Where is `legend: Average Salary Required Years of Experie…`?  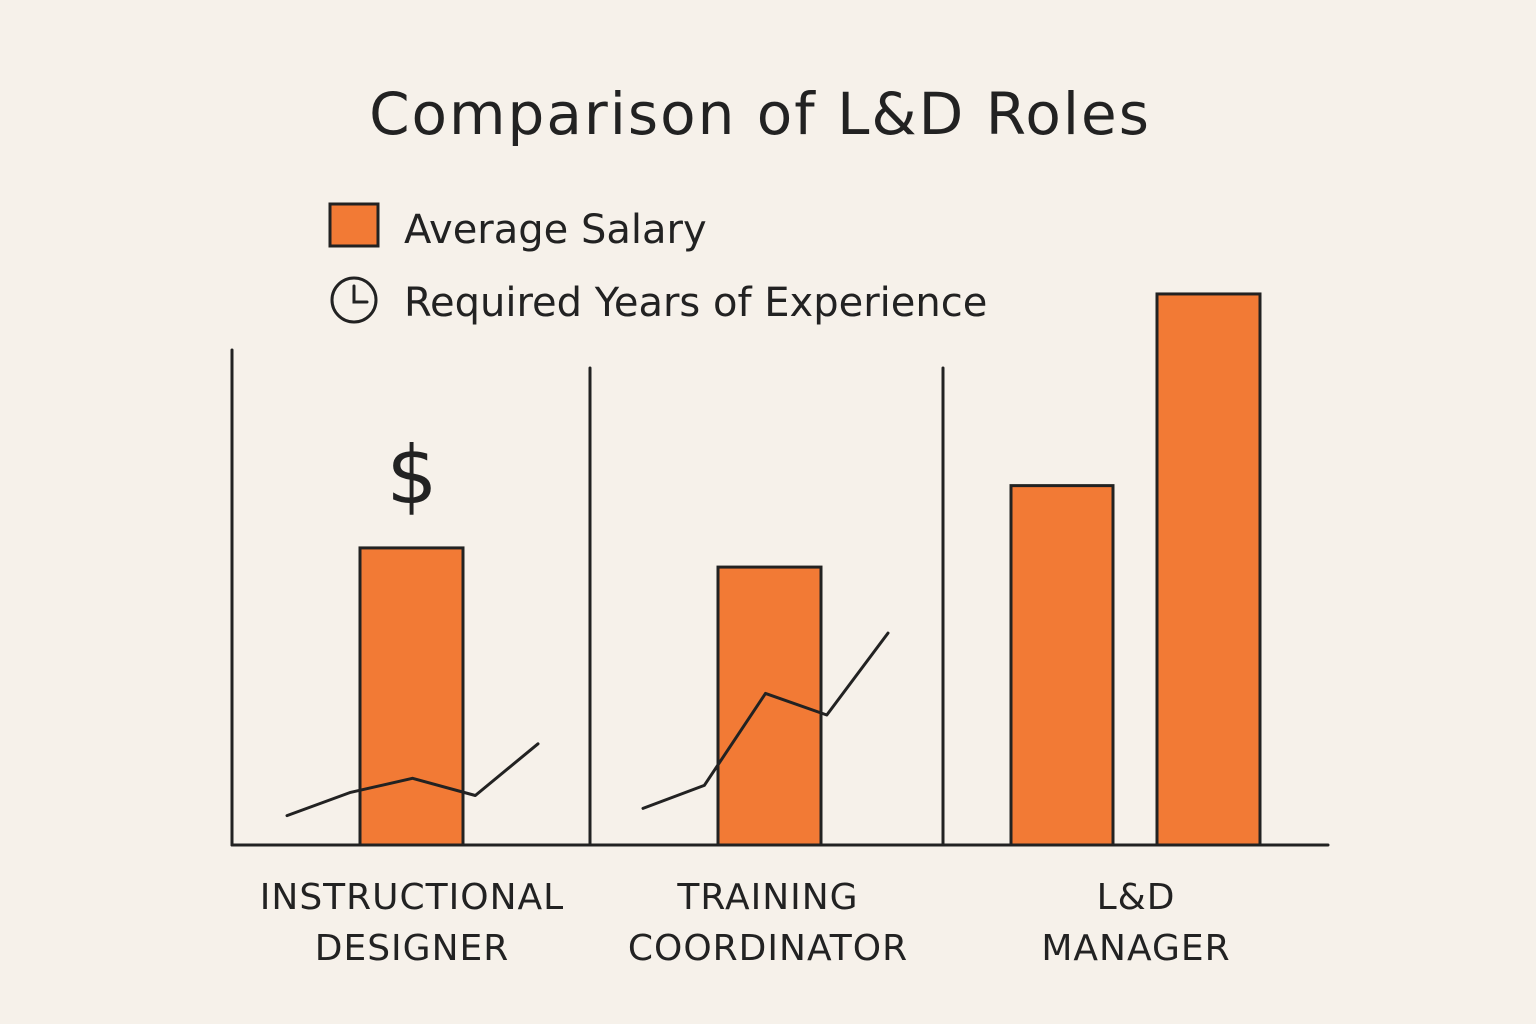 legend: Average Salary Required Years of Experie… is located at coordinates (657, 264).